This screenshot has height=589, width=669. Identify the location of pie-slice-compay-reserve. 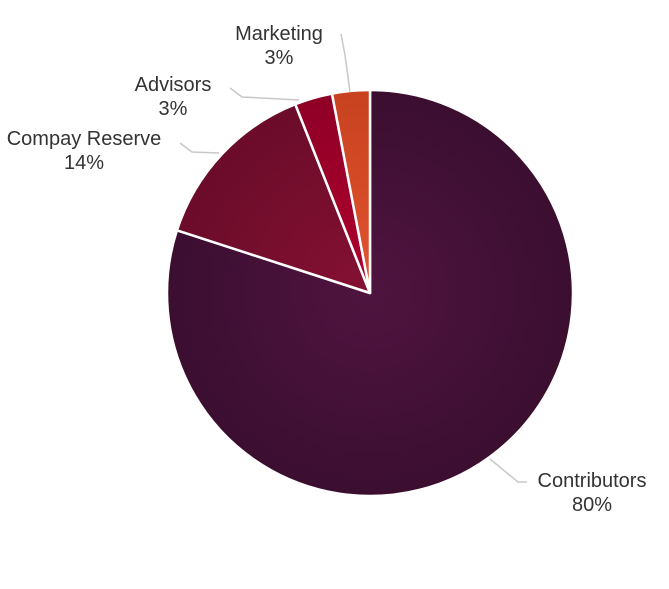
(273, 199).